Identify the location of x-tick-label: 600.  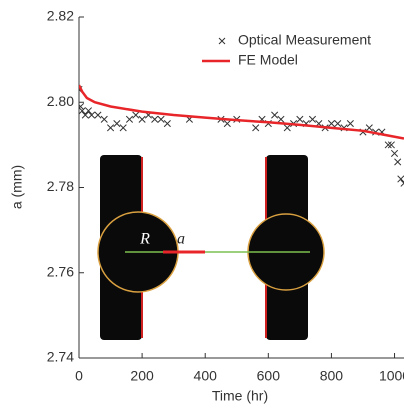
(269, 376).